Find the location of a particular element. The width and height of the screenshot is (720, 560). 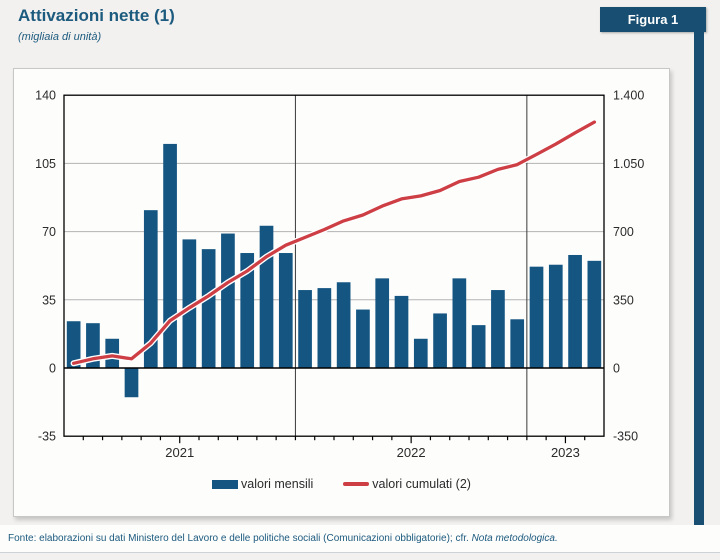

page-title: Attivazioni nette (1) is located at coordinates (96, 15).